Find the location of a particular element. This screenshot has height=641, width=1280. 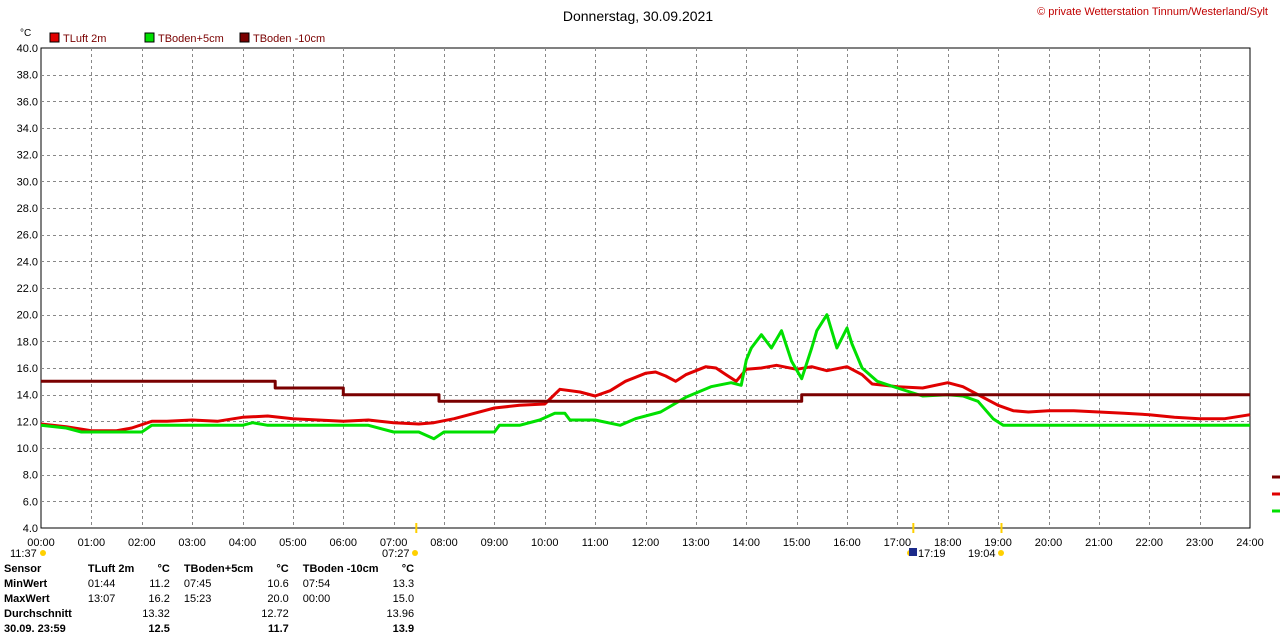

stats-value: 13.9 is located at coordinates (403, 628).